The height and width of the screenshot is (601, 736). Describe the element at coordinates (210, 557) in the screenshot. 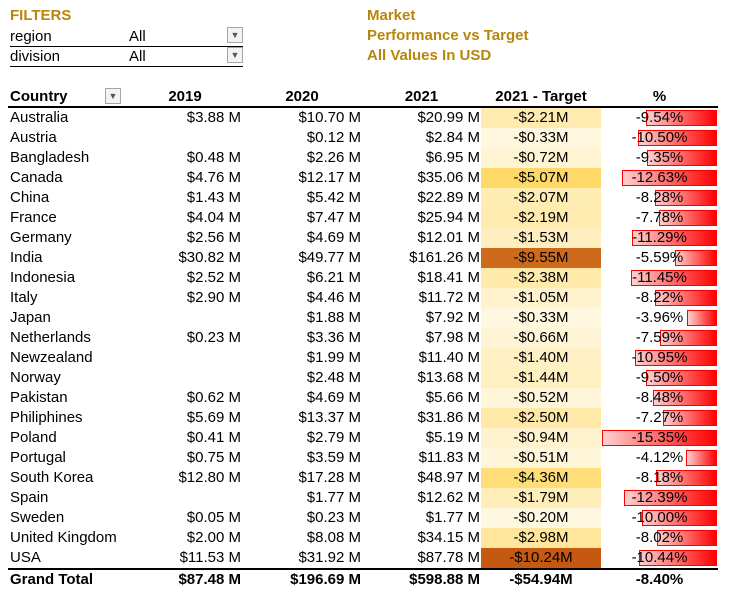

I see `value-2019-cell: $11.53 M` at that location.